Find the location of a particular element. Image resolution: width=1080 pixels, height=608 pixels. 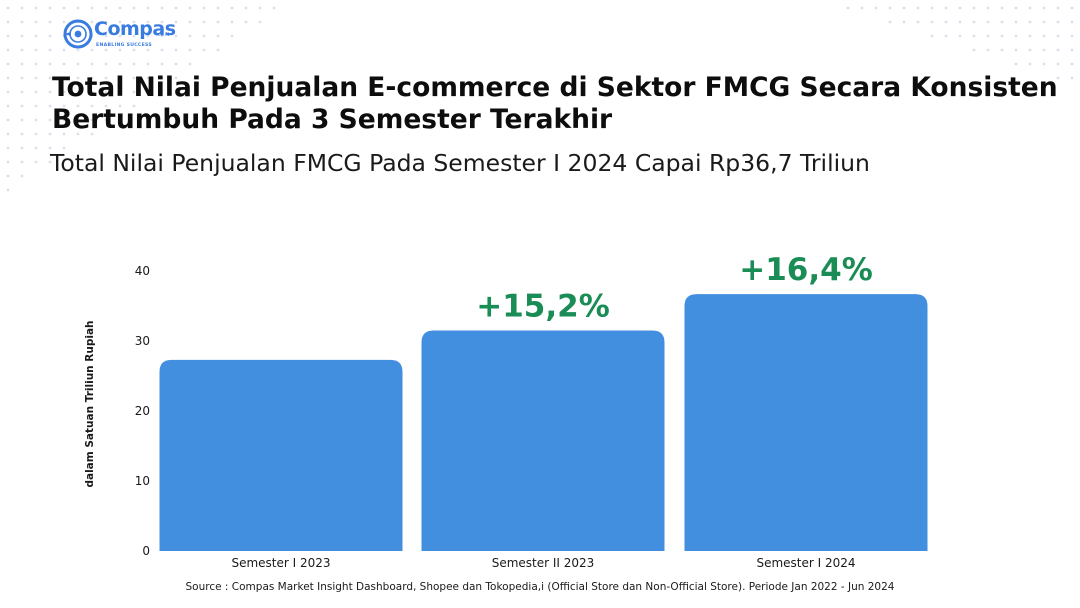

bar is located at coordinates (543, 440).